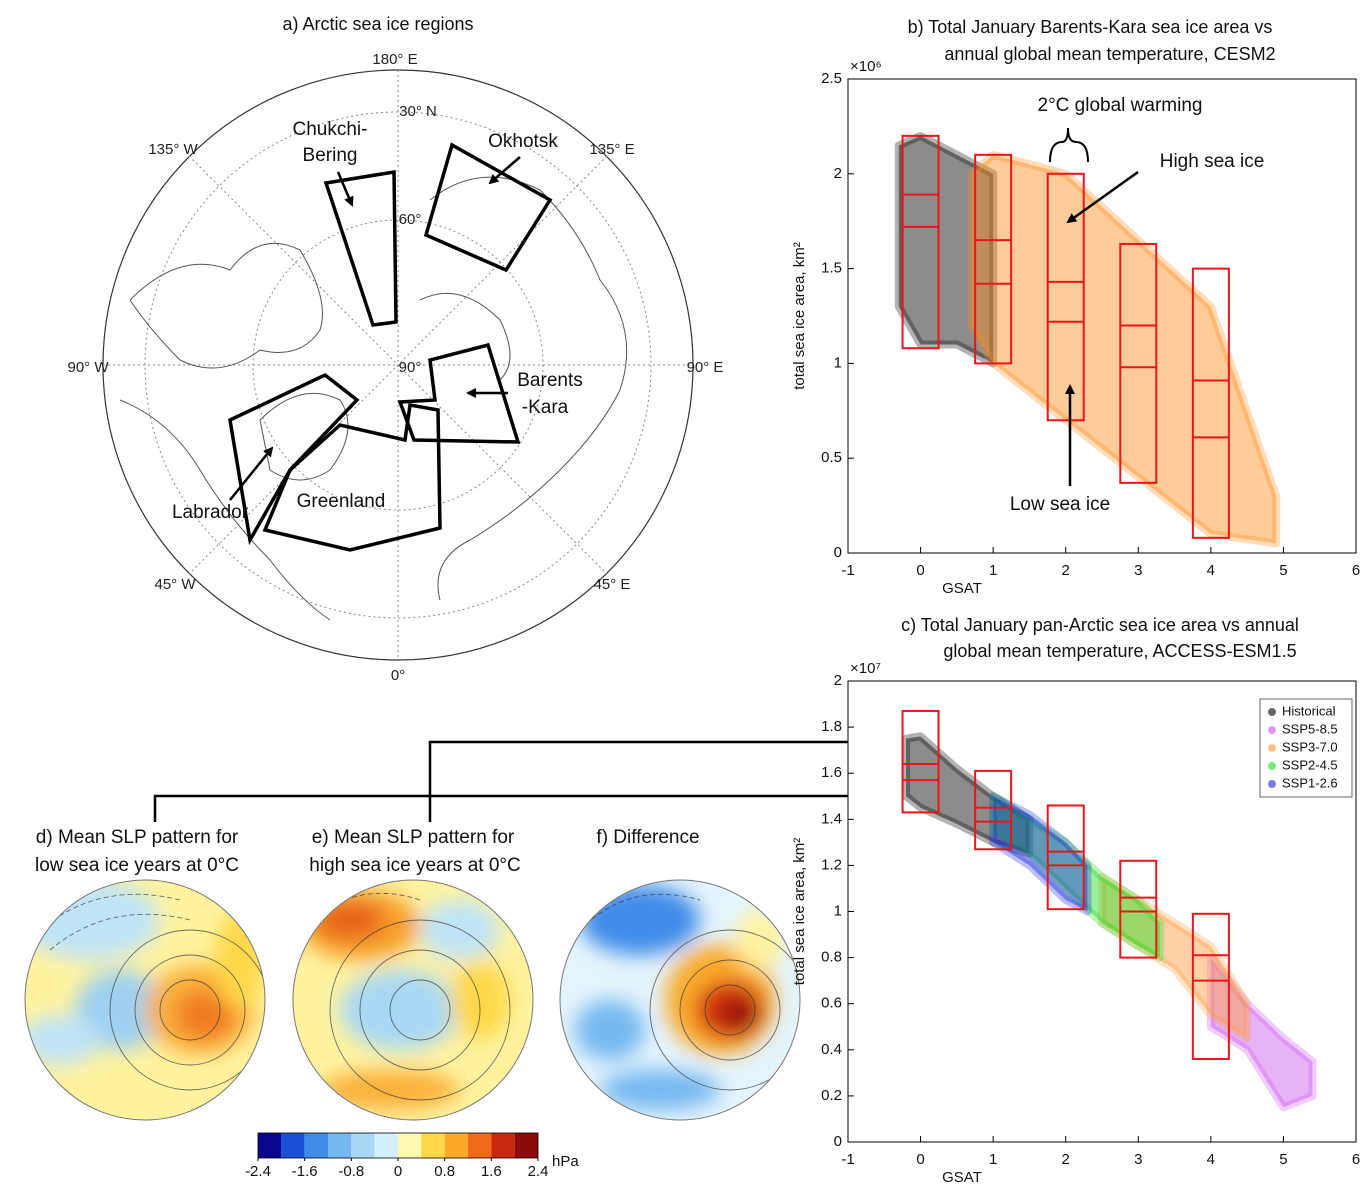 This screenshot has height=1200, width=1363. I want to click on x-tick-label: 6, so click(1356, 1159).